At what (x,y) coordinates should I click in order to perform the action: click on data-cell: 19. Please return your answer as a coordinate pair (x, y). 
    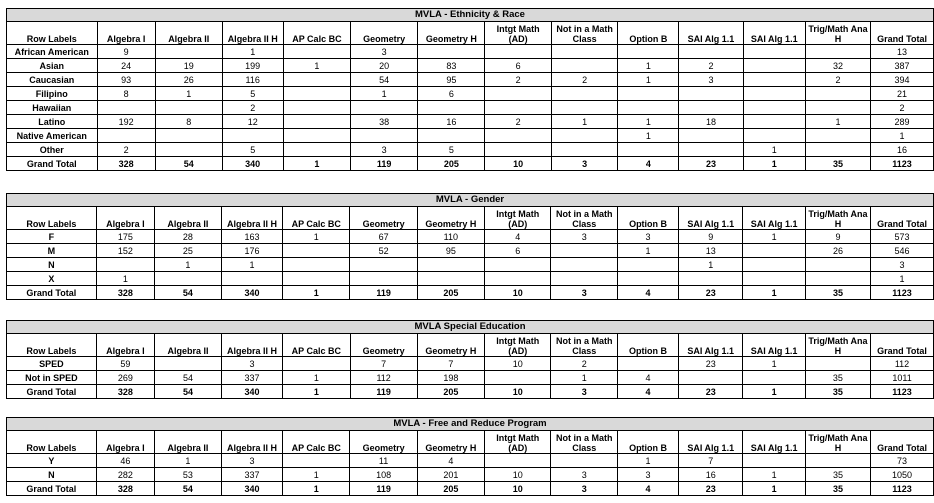
    Looking at the image, I should click on (188, 65).